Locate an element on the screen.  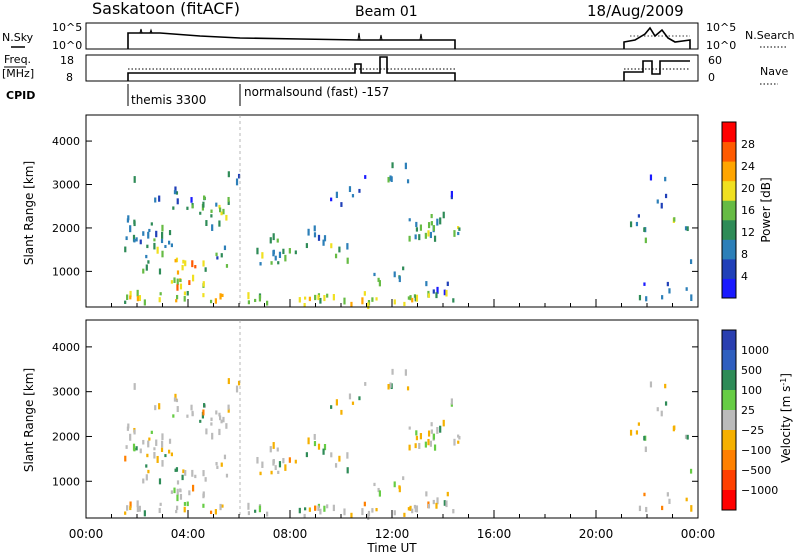
y-tick-label: 2000 is located at coordinates (66, 228).